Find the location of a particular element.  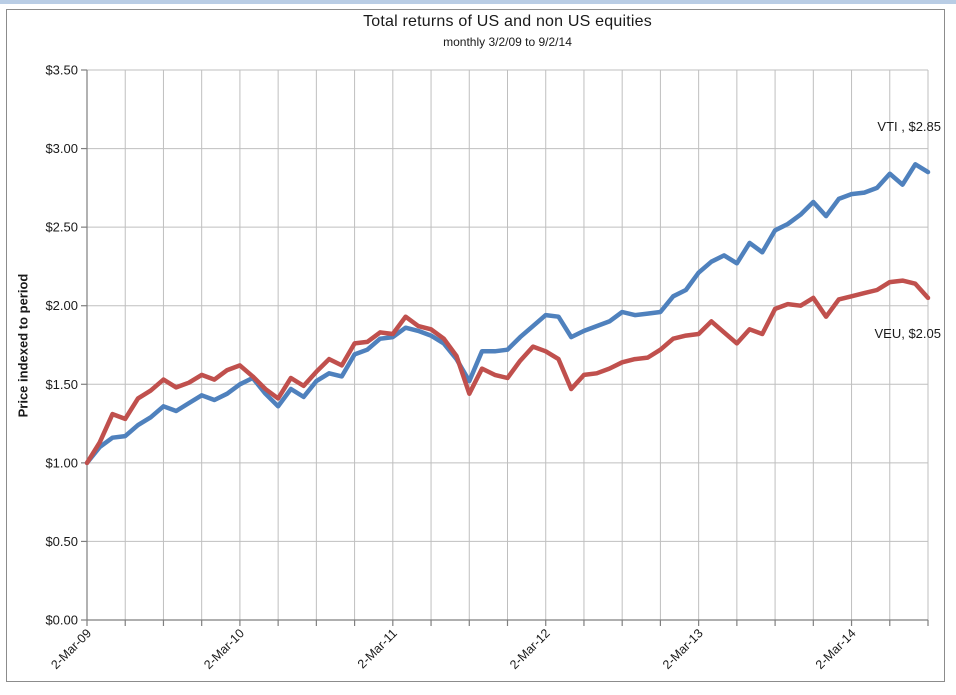

x-tick-label: 2-Mar-12 is located at coordinates (530, 649).